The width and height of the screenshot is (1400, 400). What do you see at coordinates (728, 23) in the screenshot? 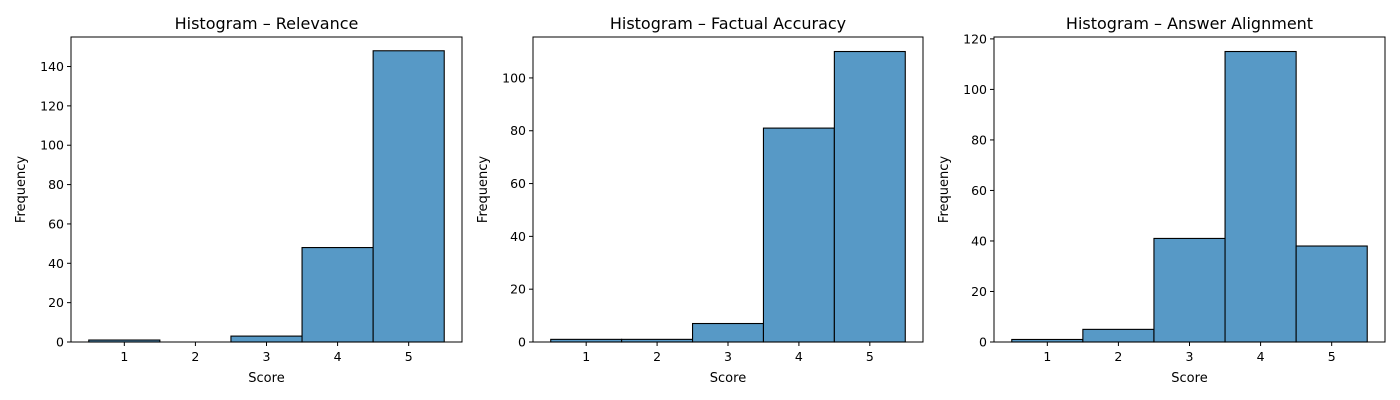
I see `chart-title: Histogram – Factual Accuracy` at bounding box center [728, 23].